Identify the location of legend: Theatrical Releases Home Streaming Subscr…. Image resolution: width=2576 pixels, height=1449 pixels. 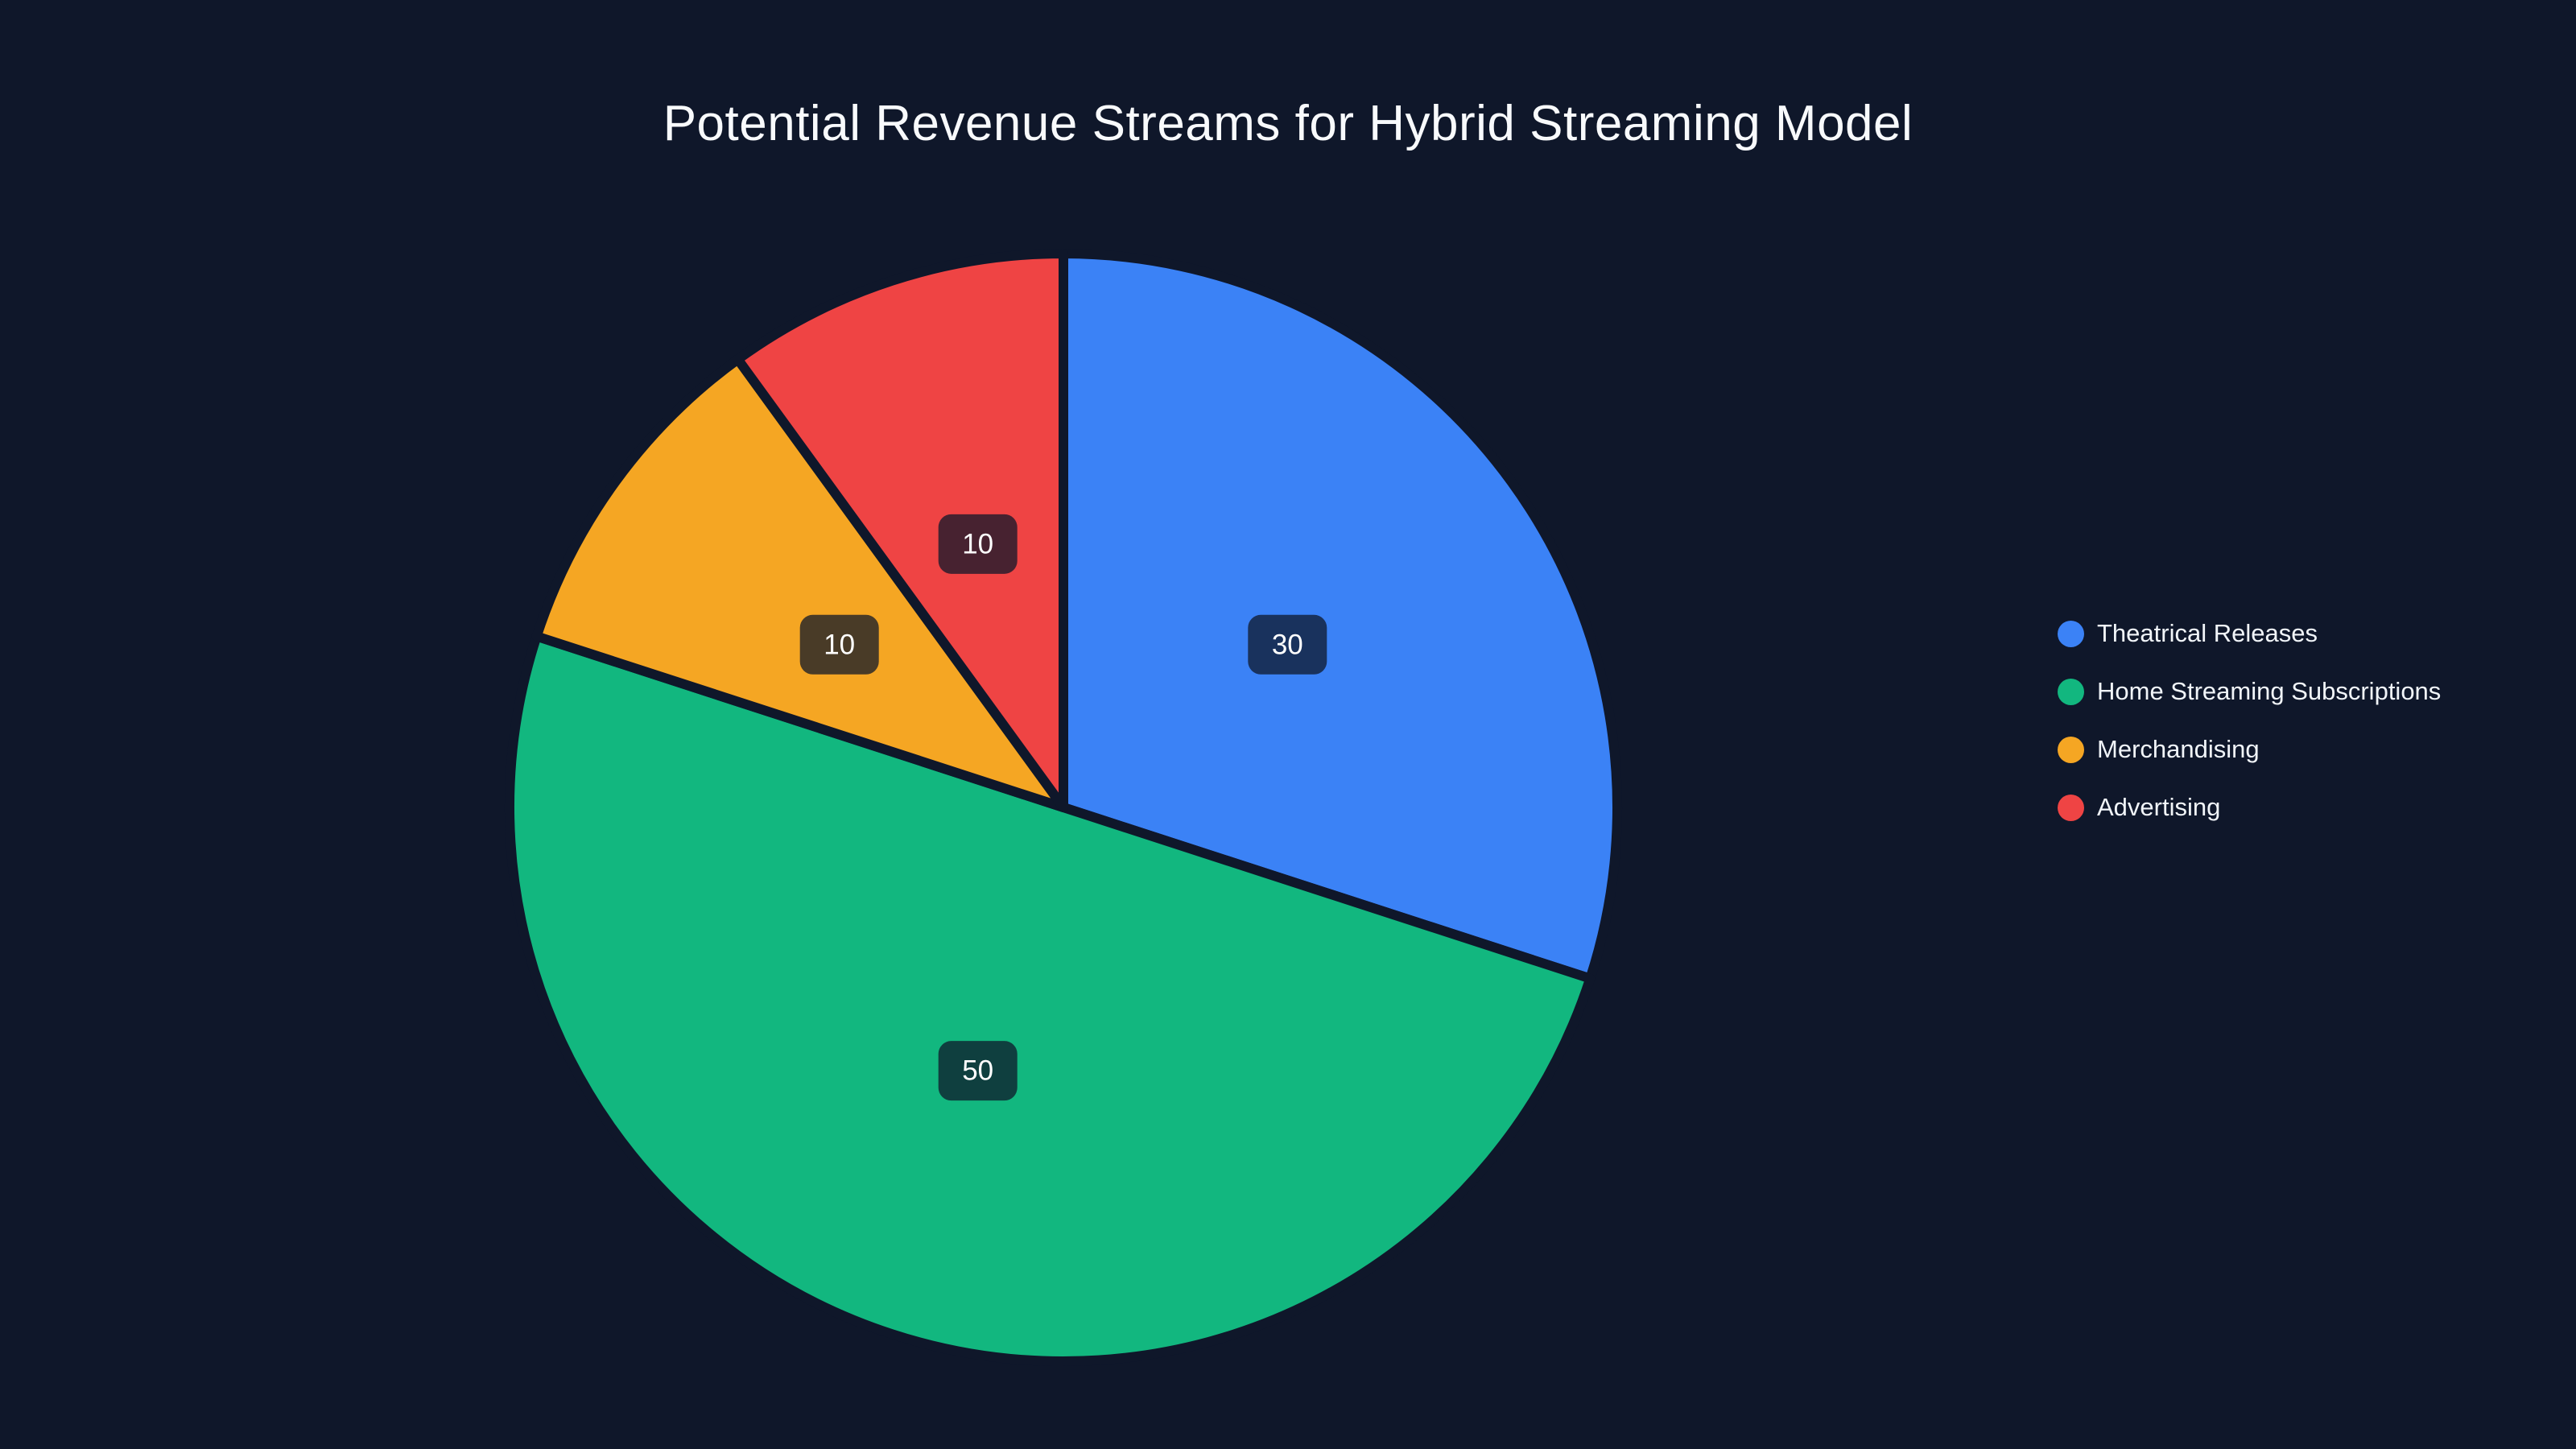
(2249, 720).